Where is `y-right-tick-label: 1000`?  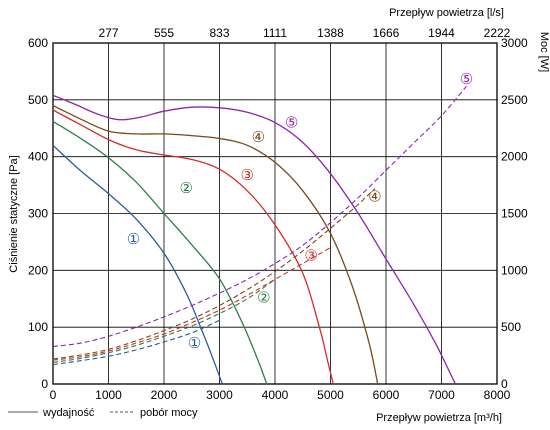
y-right-tick-label: 1000 is located at coordinates (514, 270).